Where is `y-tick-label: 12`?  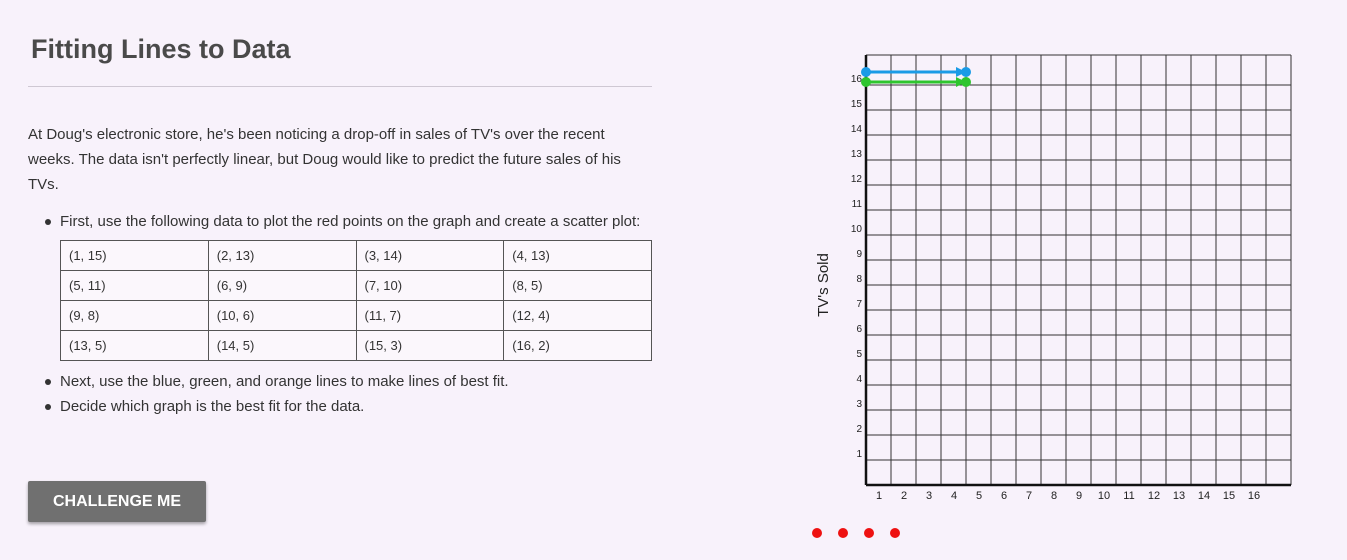 y-tick-label: 12 is located at coordinates (857, 179).